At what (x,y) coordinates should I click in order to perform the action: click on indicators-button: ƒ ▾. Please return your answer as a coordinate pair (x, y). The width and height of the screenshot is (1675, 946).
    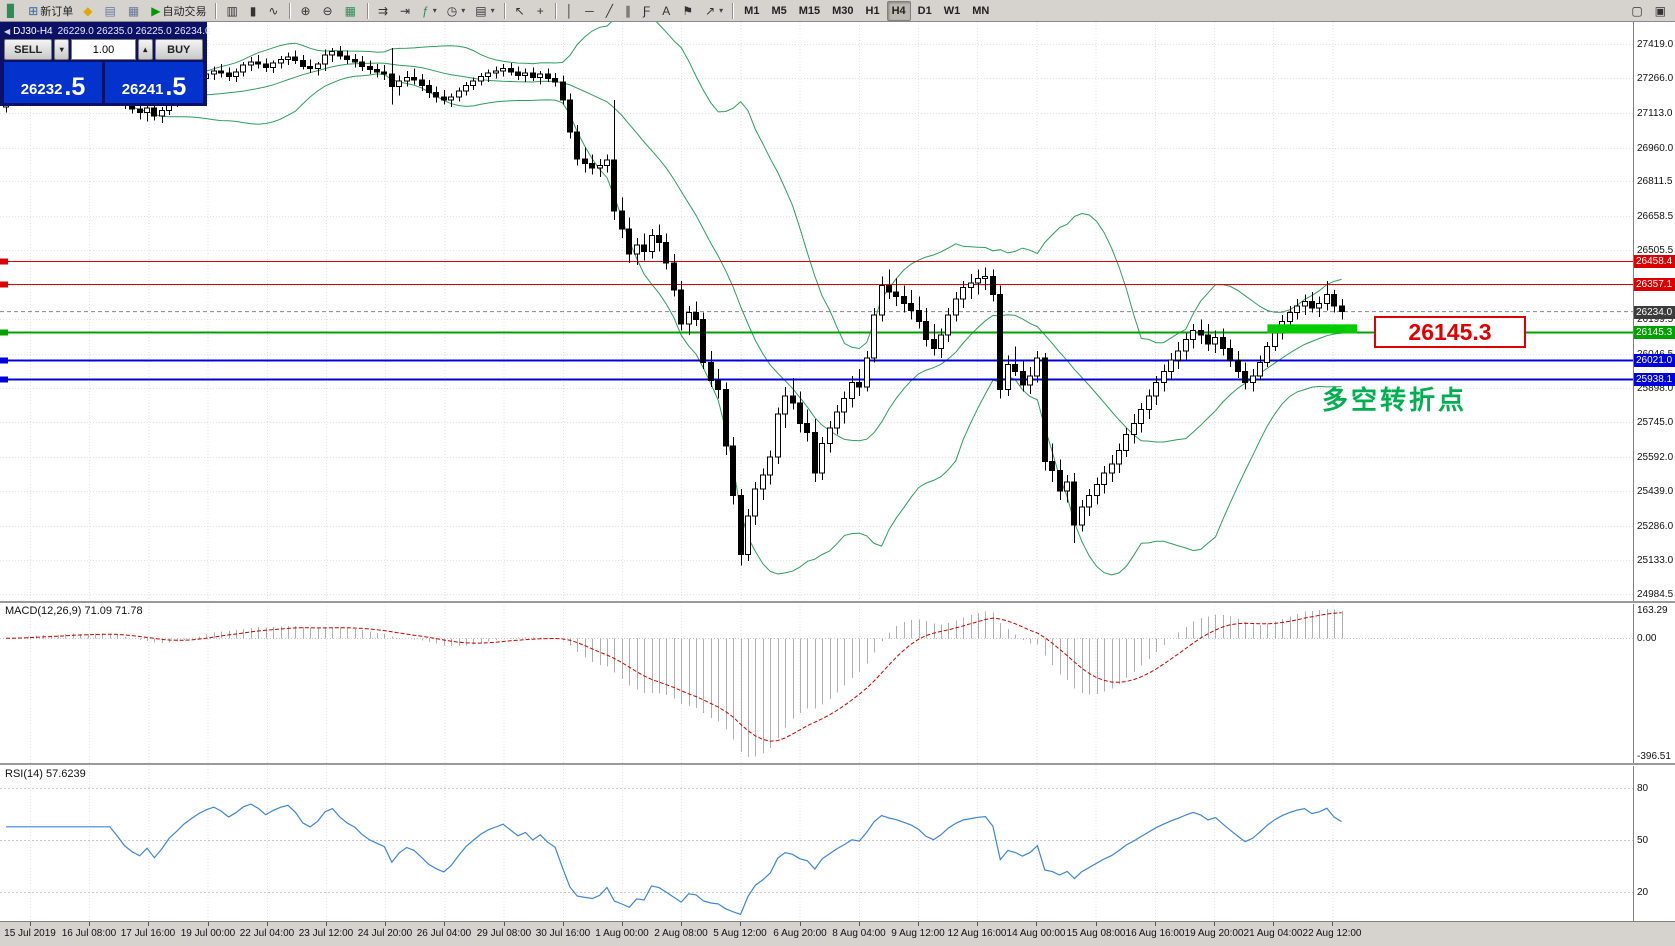
    Looking at the image, I should click on (429, 11).